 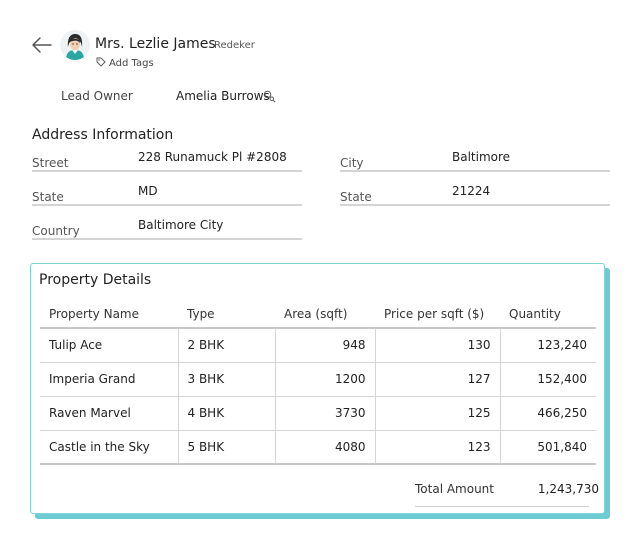 I want to click on city-value: Baltimore, so click(x=481, y=157).